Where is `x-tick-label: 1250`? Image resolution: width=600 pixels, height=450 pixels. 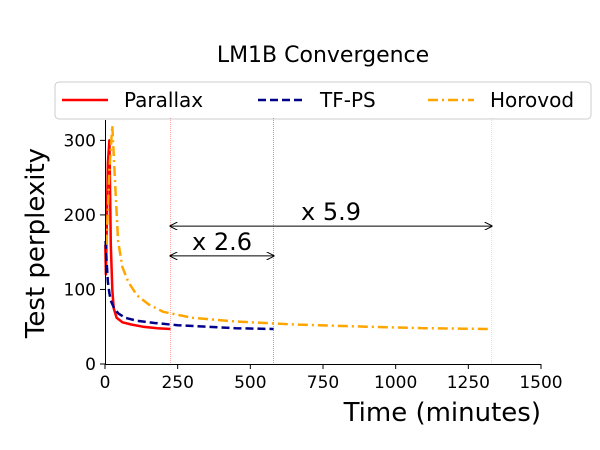
x-tick-label: 1250 is located at coordinates (468, 383).